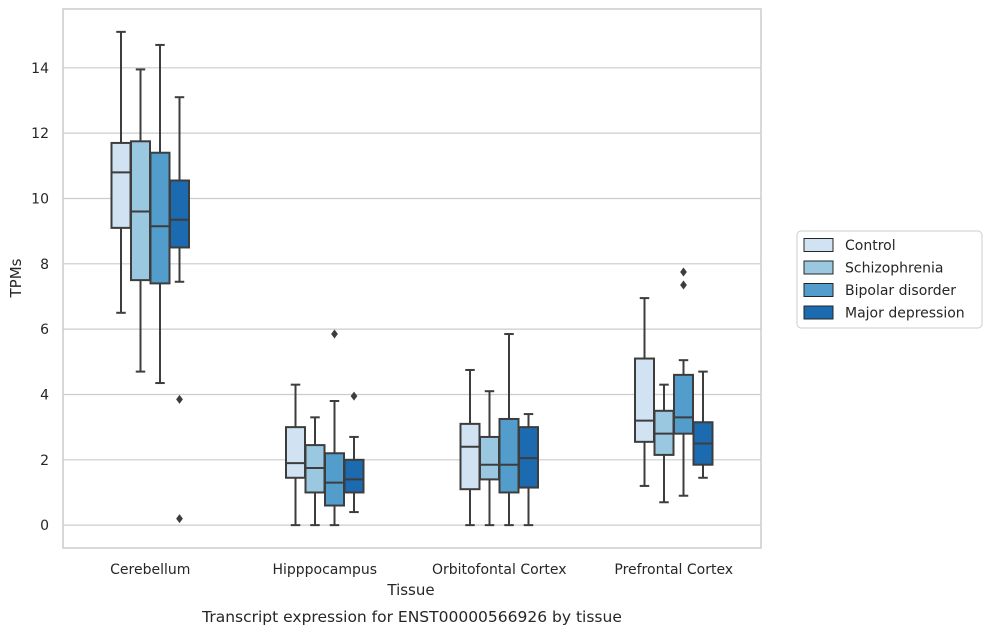 The width and height of the screenshot is (992, 634). What do you see at coordinates (44, 265) in the screenshot?
I see `y-tick-label: 8` at bounding box center [44, 265].